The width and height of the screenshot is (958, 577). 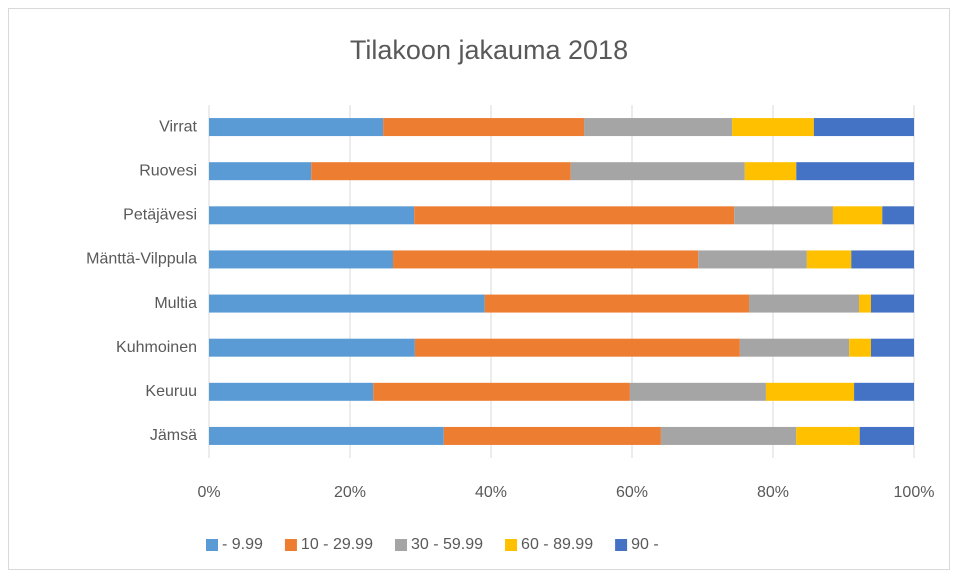 What do you see at coordinates (156, 347) in the screenshot?
I see `y-tick-label: Kuhmoinen` at bounding box center [156, 347].